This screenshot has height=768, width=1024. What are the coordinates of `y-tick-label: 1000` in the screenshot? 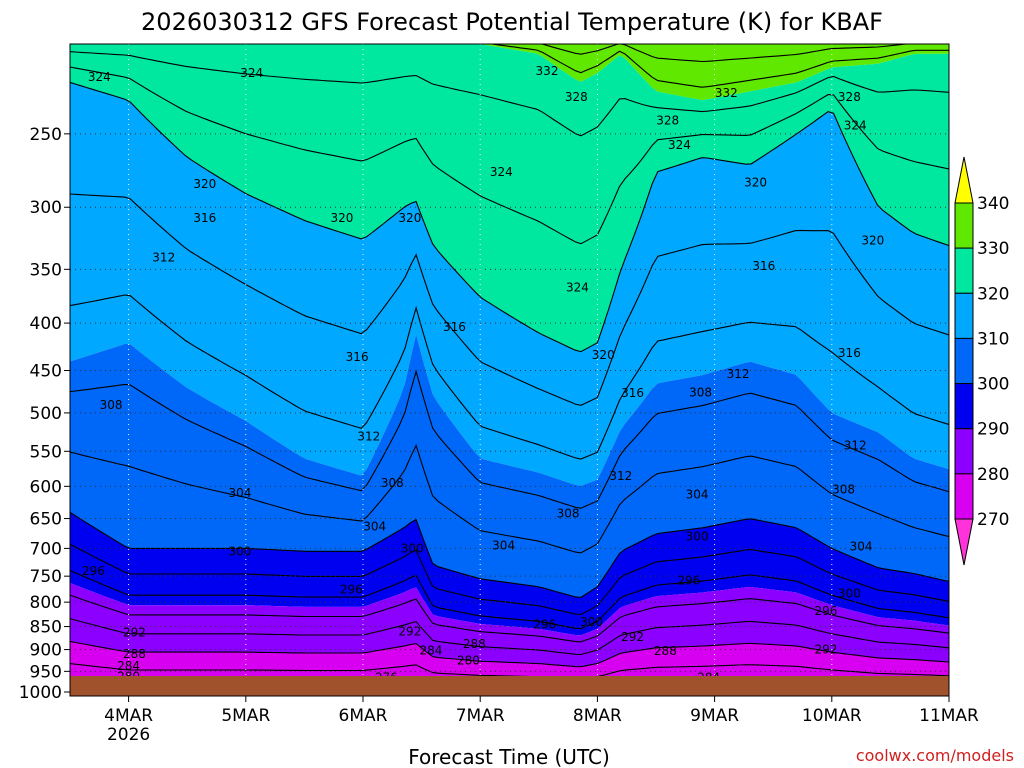 It's located at (40, 693).